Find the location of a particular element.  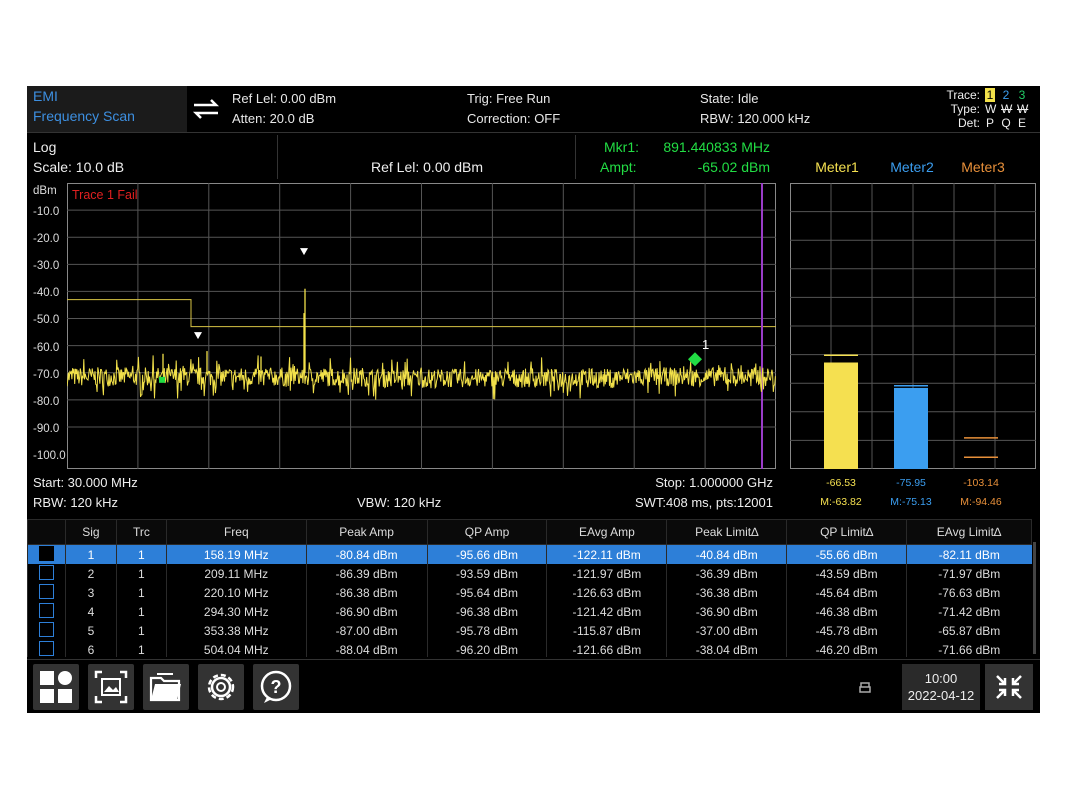

rbw-footer: RBW: 120 kHz is located at coordinates (76, 502).